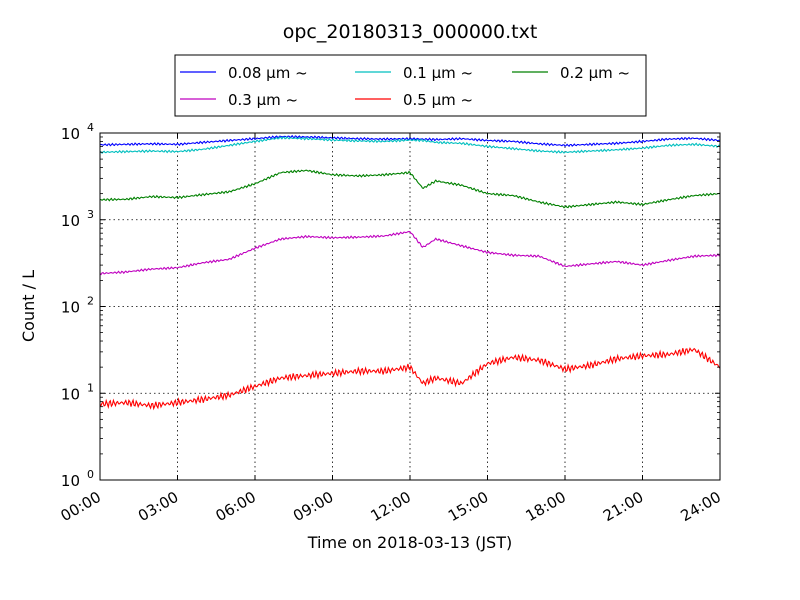 The height and width of the screenshot is (600, 800). I want to click on x-tick-label: 18:00, so click(546, 506).